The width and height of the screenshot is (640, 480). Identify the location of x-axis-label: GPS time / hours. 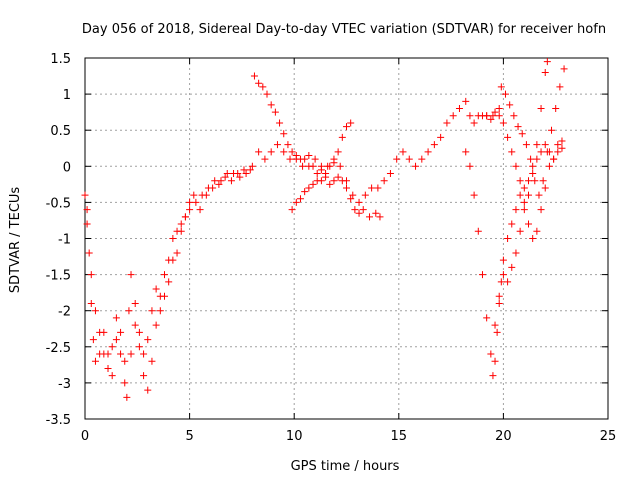
(345, 466).